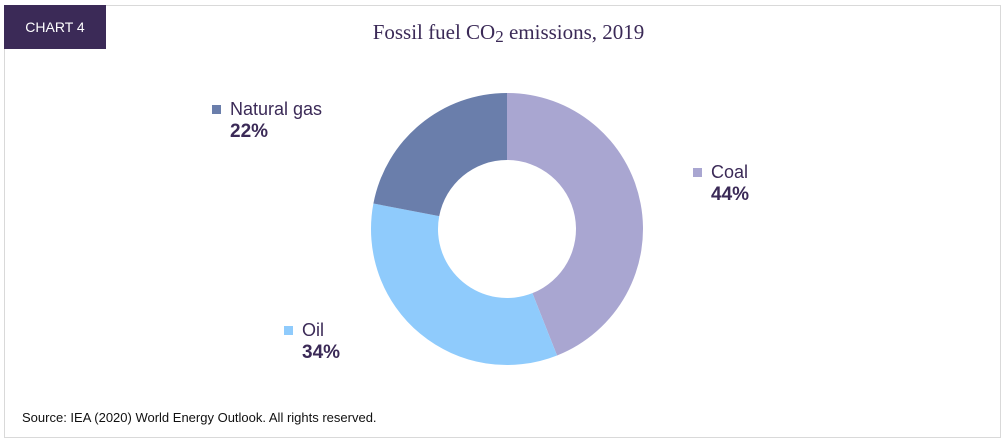  What do you see at coordinates (55, 27) in the screenshot?
I see `chart-number-tag: CHART 4` at bounding box center [55, 27].